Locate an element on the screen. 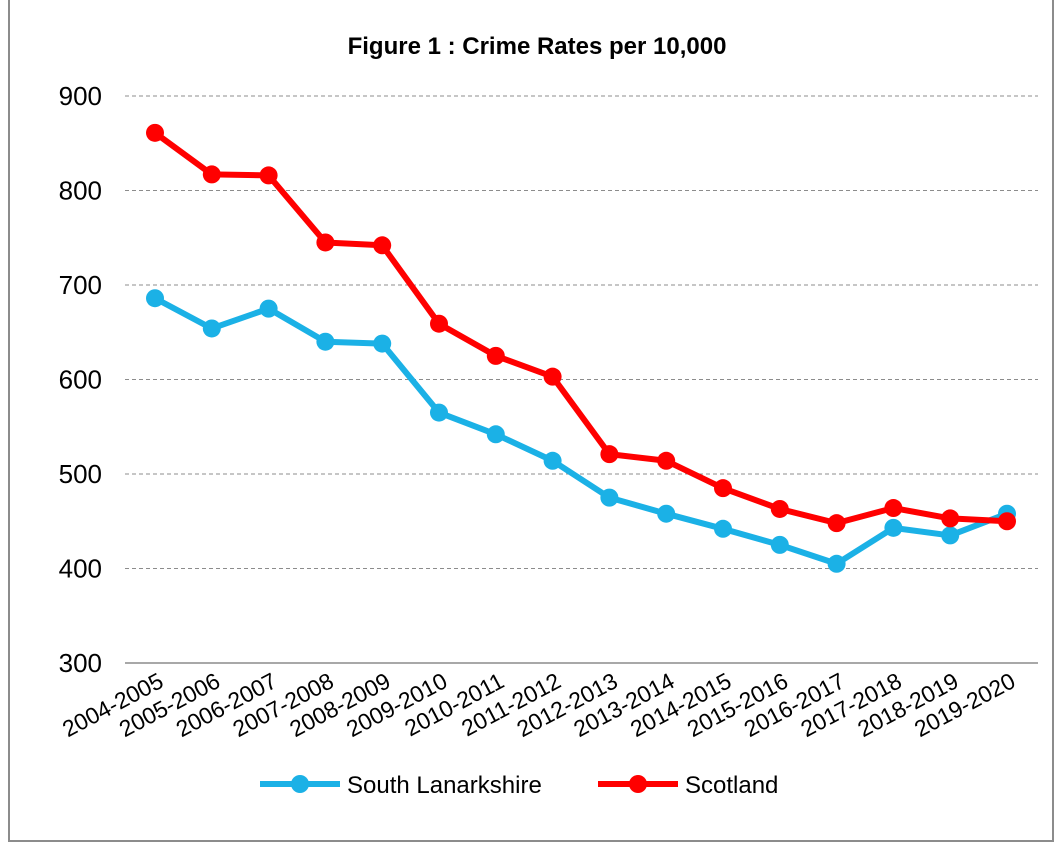 The width and height of the screenshot is (1060, 850). y-tick-label: 300 is located at coordinates (80, 663).